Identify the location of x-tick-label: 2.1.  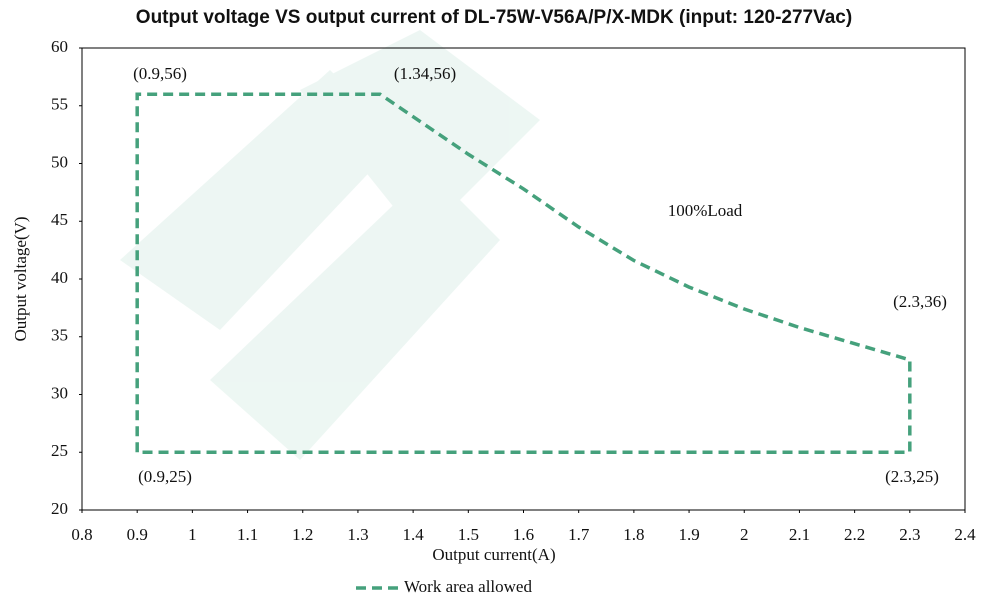
(799, 534).